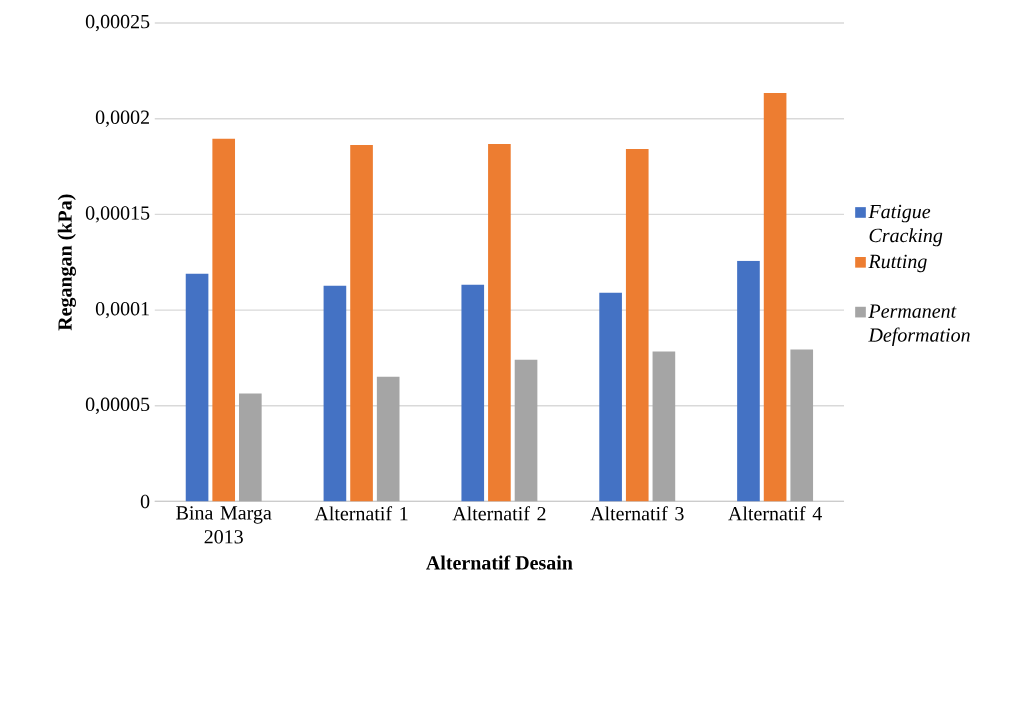 The height and width of the screenshot is (721, 1015). I want to click on legend-label: Fatigue Cracking, so click(905, 225).